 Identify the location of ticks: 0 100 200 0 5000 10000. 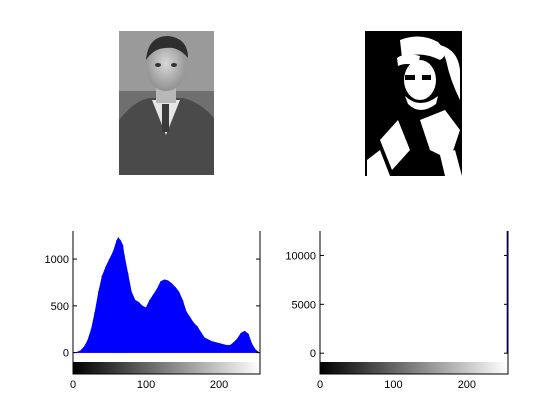
(396, 320).